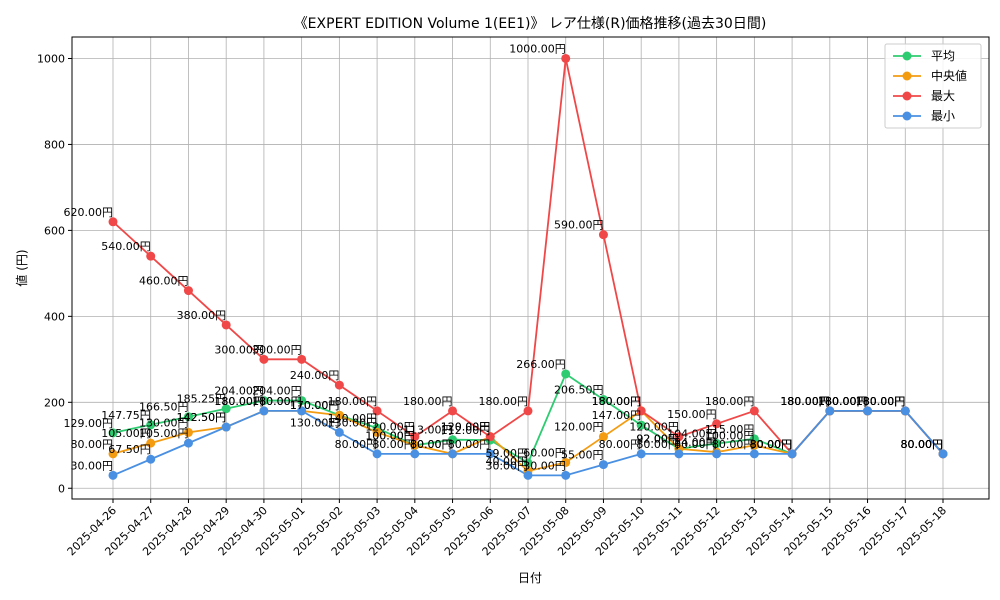 Image resolution: width=1000 pixels, height=600 pixels. I want to click on data-label: 59.00円, so click(507, 453).